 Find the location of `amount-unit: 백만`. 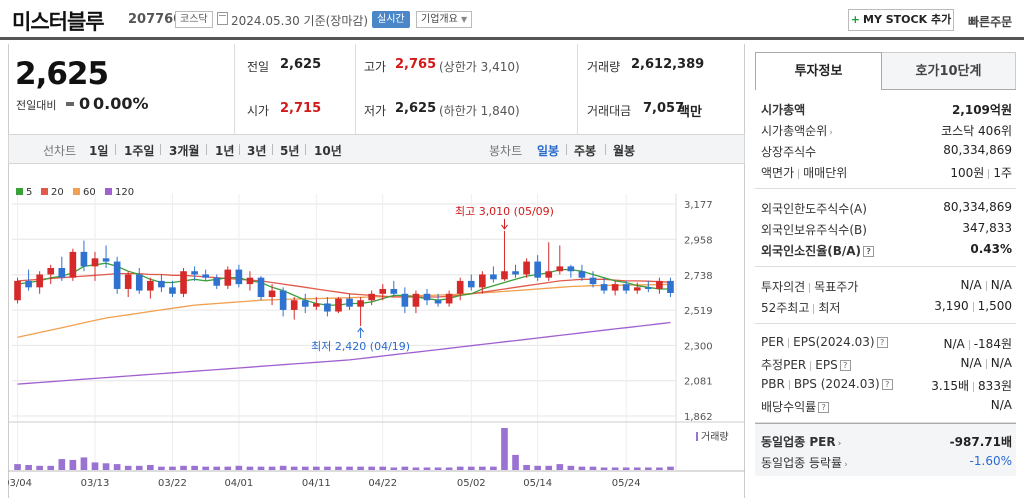

amount-unit: 백만 is located at coordinates (690, 112).